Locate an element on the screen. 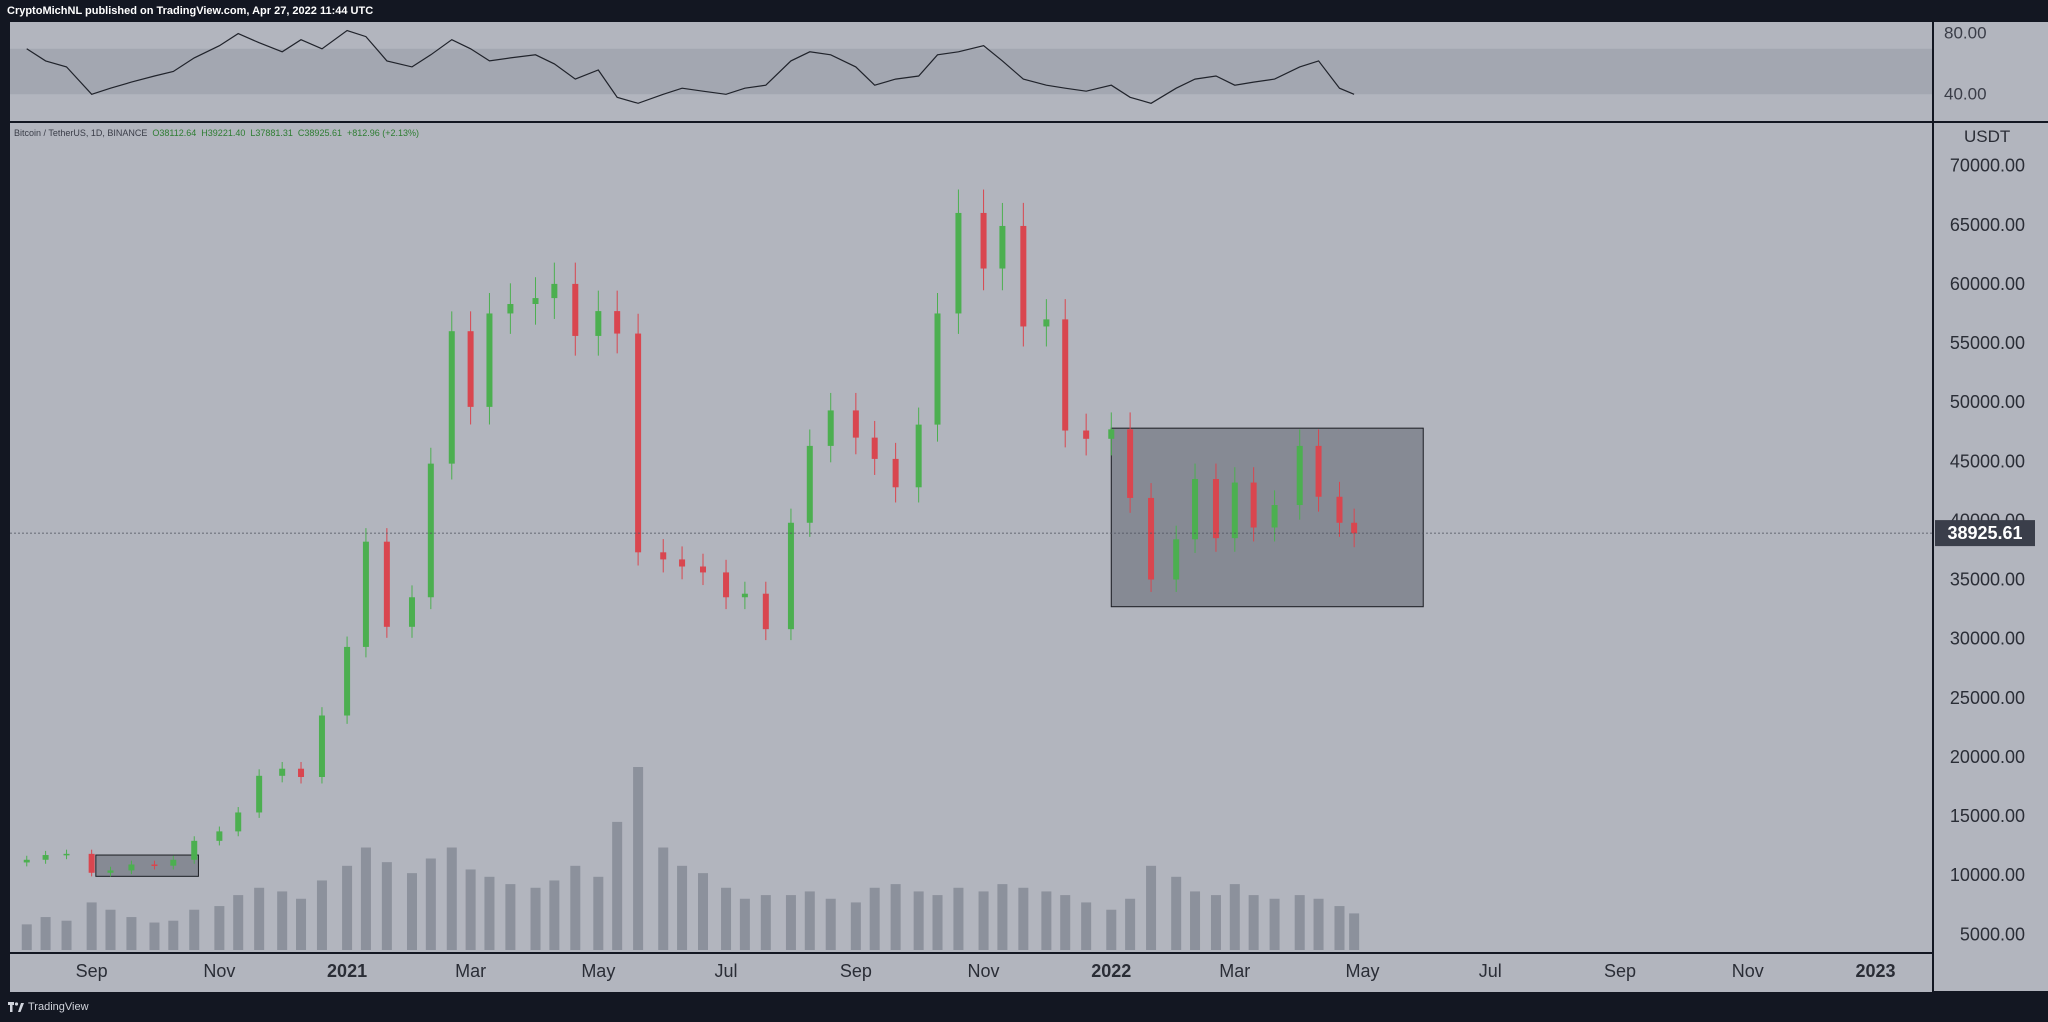 This screenshot has width=2048, height=1022. footer-bar: TradingView is located at coordinates (1024, 1008).